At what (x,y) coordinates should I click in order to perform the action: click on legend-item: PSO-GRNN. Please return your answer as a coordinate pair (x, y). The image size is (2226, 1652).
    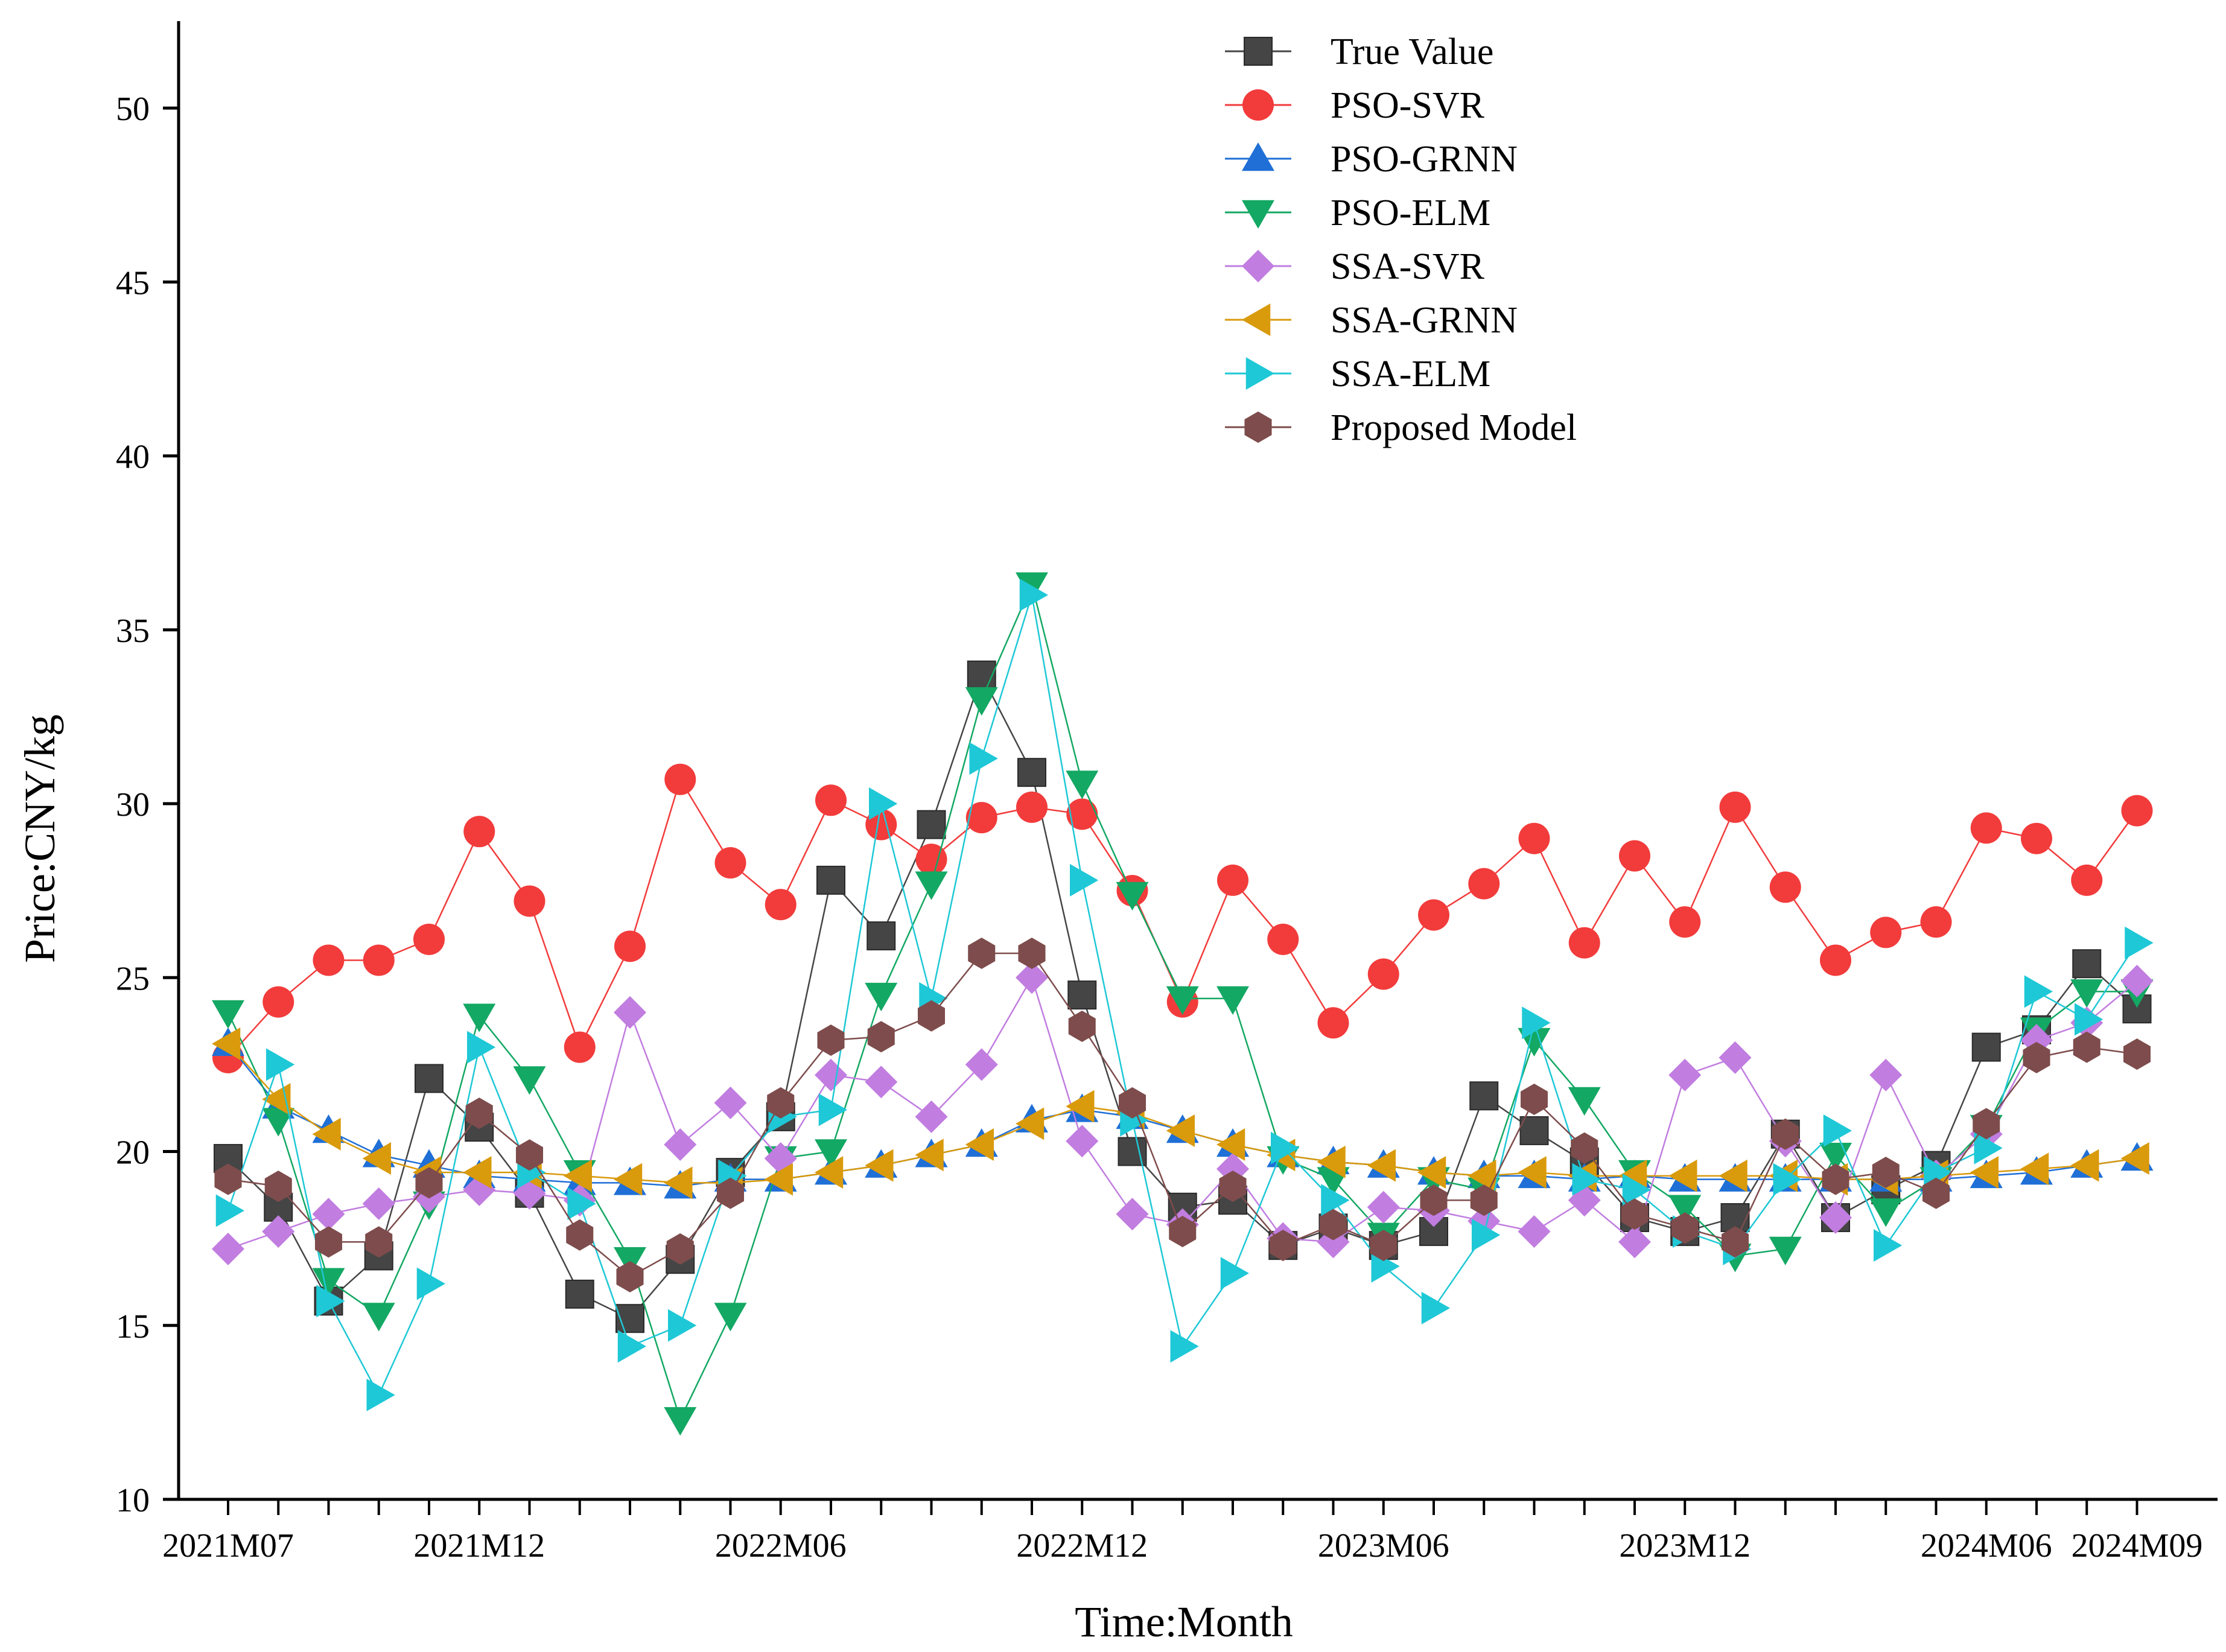
    Looking at the image, I should click on (1371, 159).